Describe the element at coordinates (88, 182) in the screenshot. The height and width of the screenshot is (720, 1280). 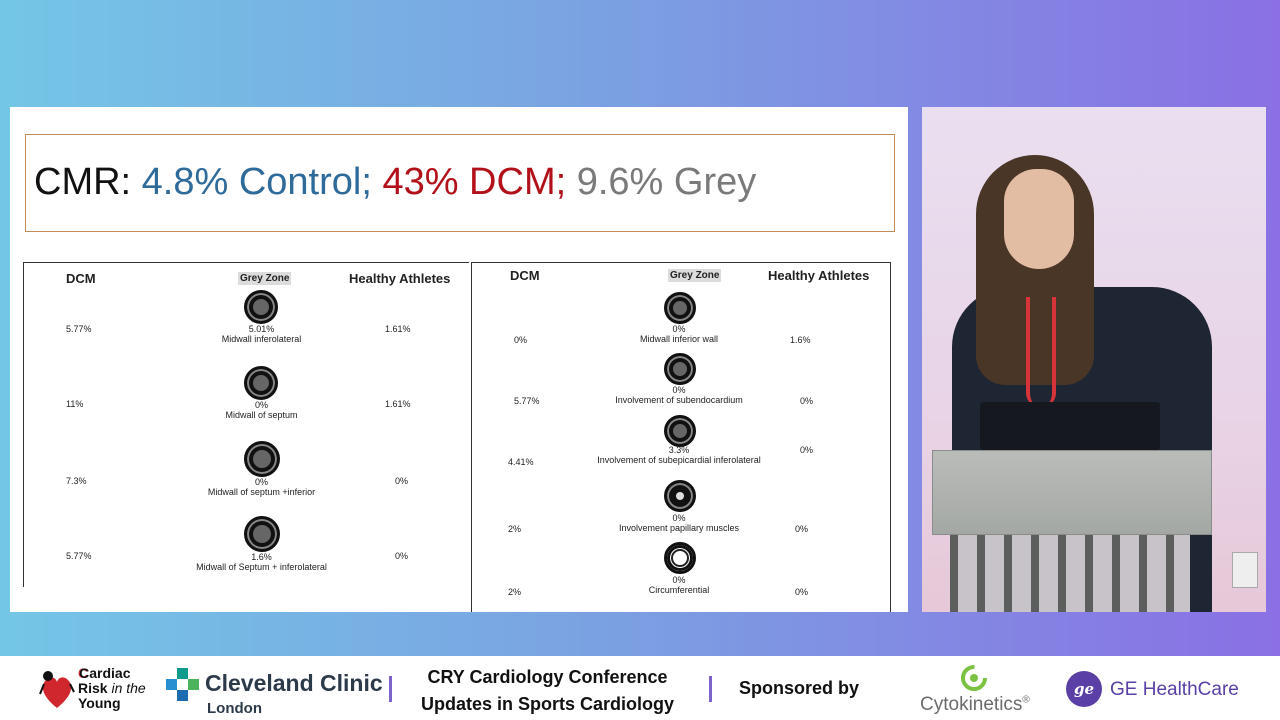
I see `title-prefix: CMR:` at that location.